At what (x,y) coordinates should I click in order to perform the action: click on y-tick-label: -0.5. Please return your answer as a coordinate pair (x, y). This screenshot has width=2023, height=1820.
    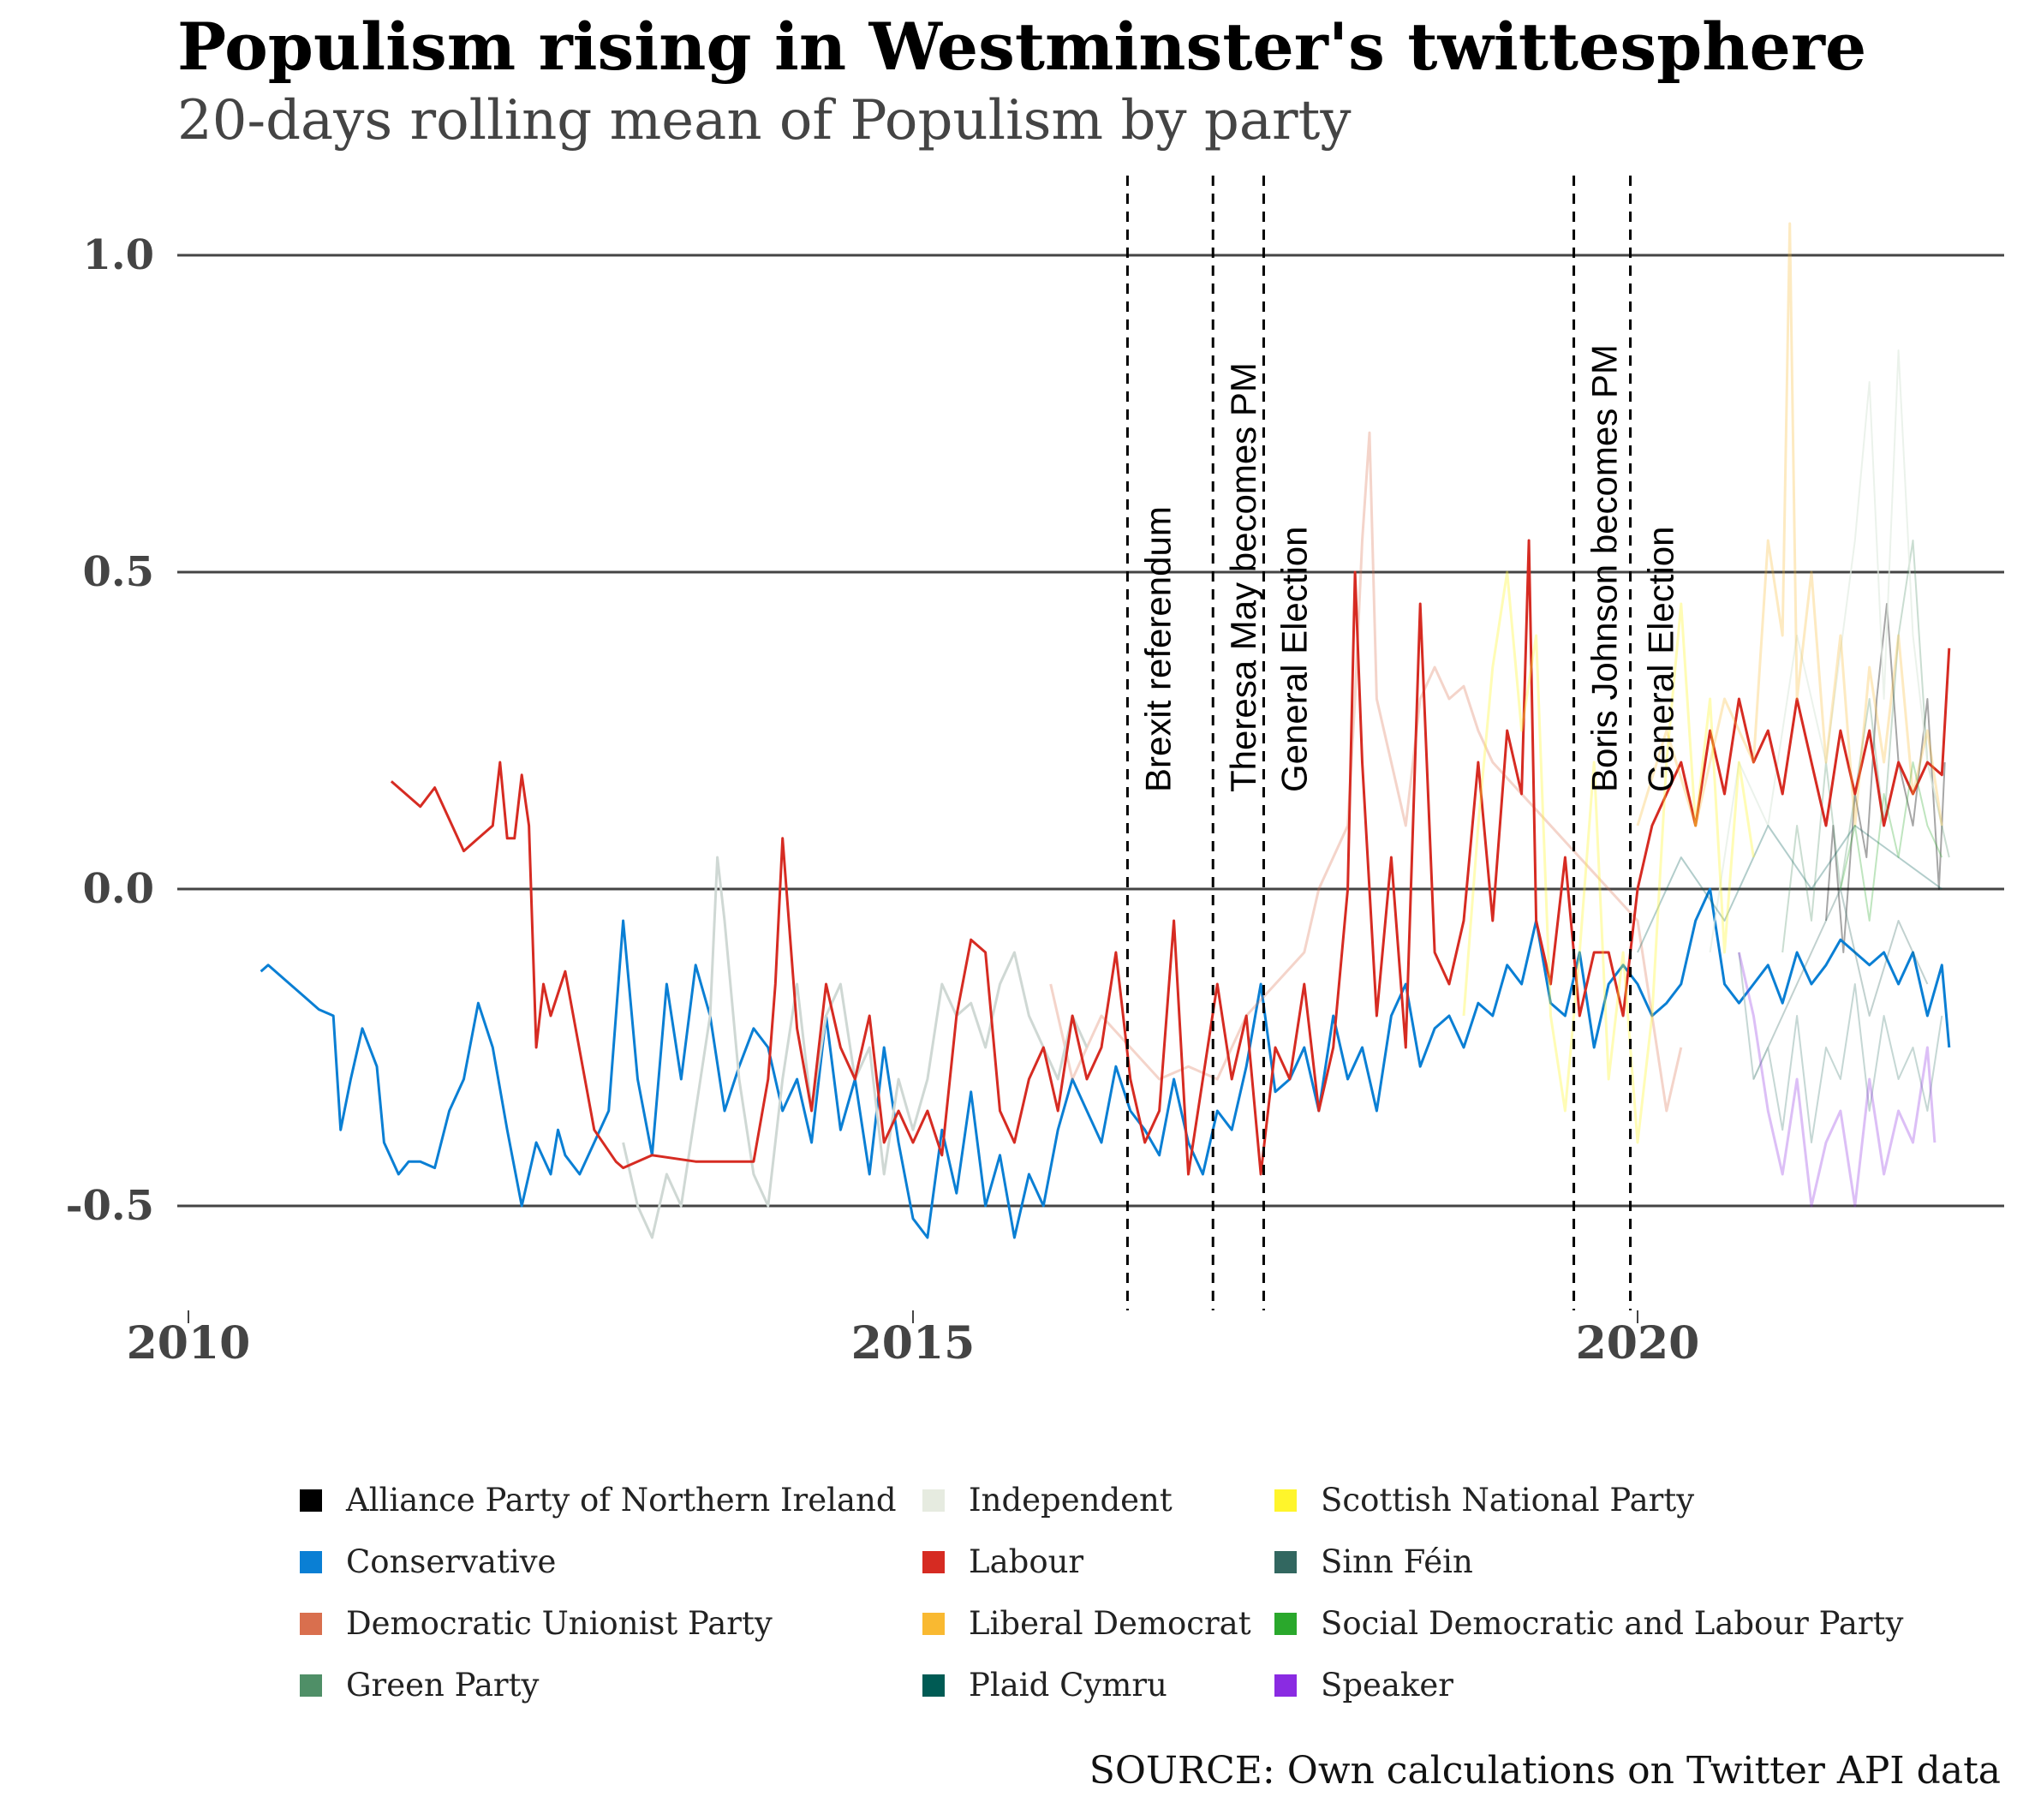
    Looking at the image, I should click on (110, 1206).